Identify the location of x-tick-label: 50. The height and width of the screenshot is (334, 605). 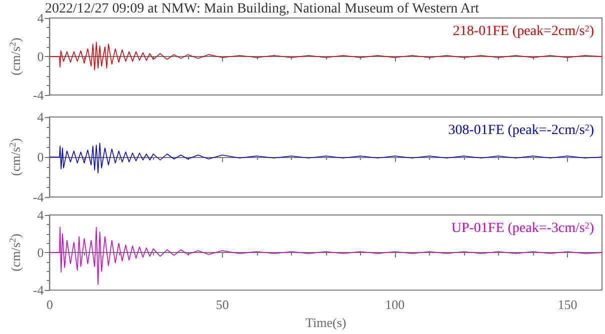
(222, 304).